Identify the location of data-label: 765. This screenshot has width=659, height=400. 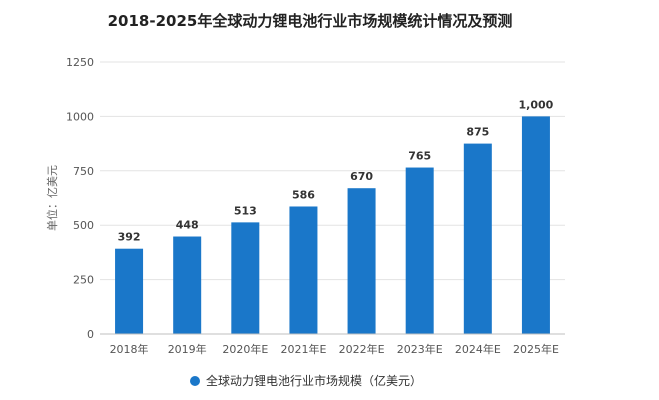
(419, 156).